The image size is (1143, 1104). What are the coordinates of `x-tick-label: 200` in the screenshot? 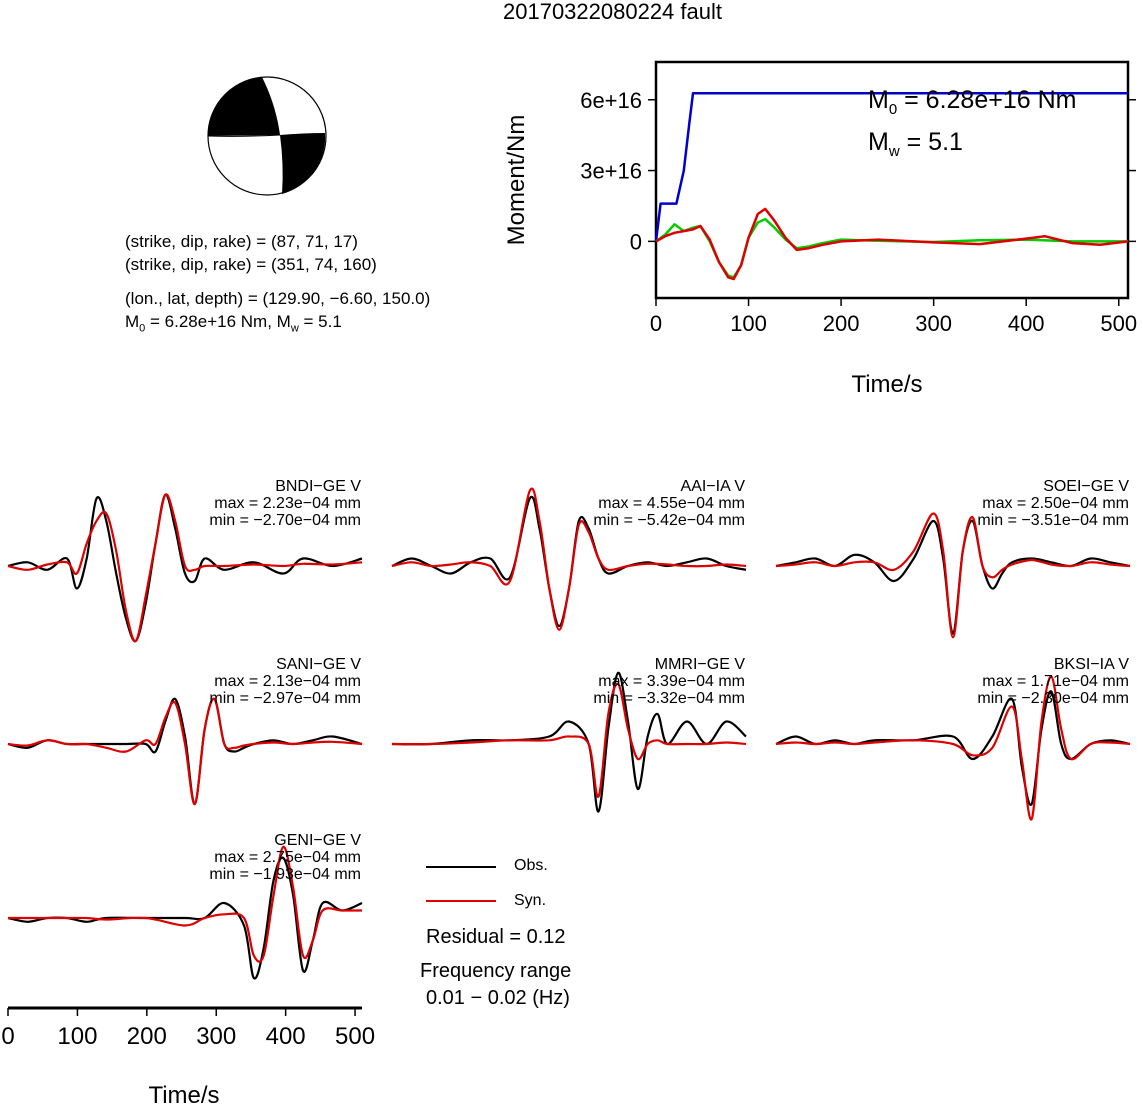 It's located at (841, 323).